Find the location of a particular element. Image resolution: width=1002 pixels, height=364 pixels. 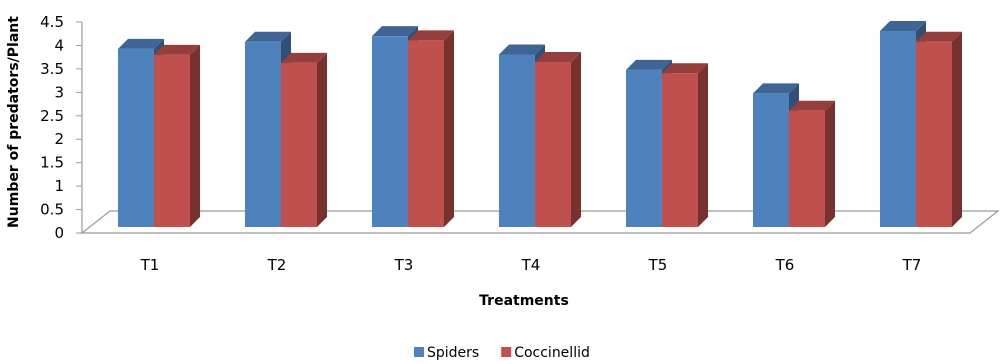

y-tick-label: 2.5 is located at coordinates (52, 116).